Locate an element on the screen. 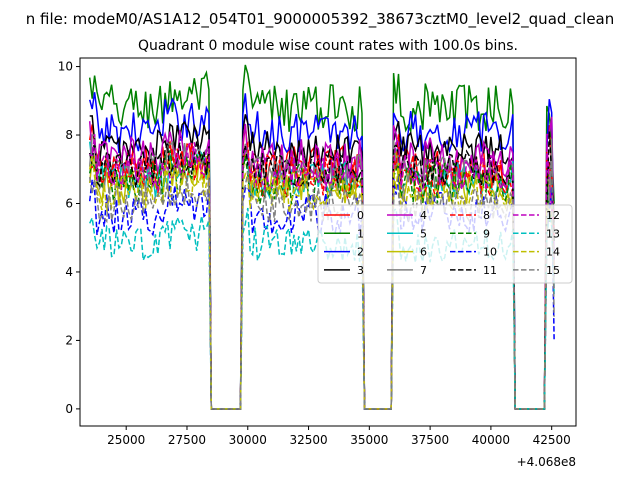 This screenshot has width=640, height=480. y-tick-label: 2 is located at coordinates (69, 340).